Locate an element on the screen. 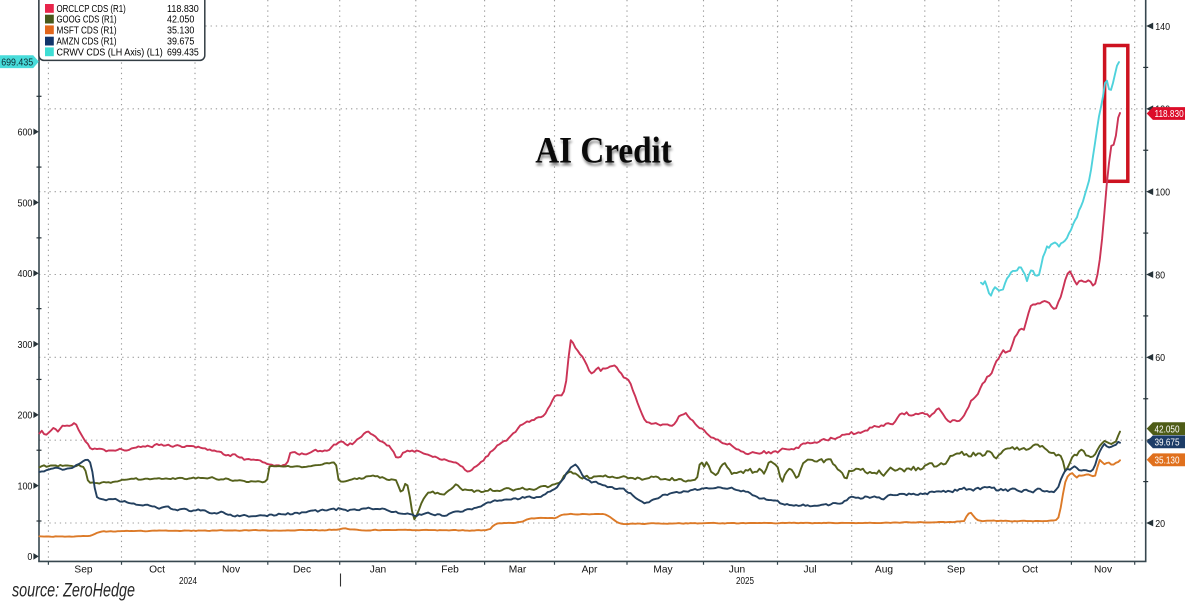 The height and width of the screenshot is (613, 1185). svg-text: Apr is located at coordinates (590, 570).